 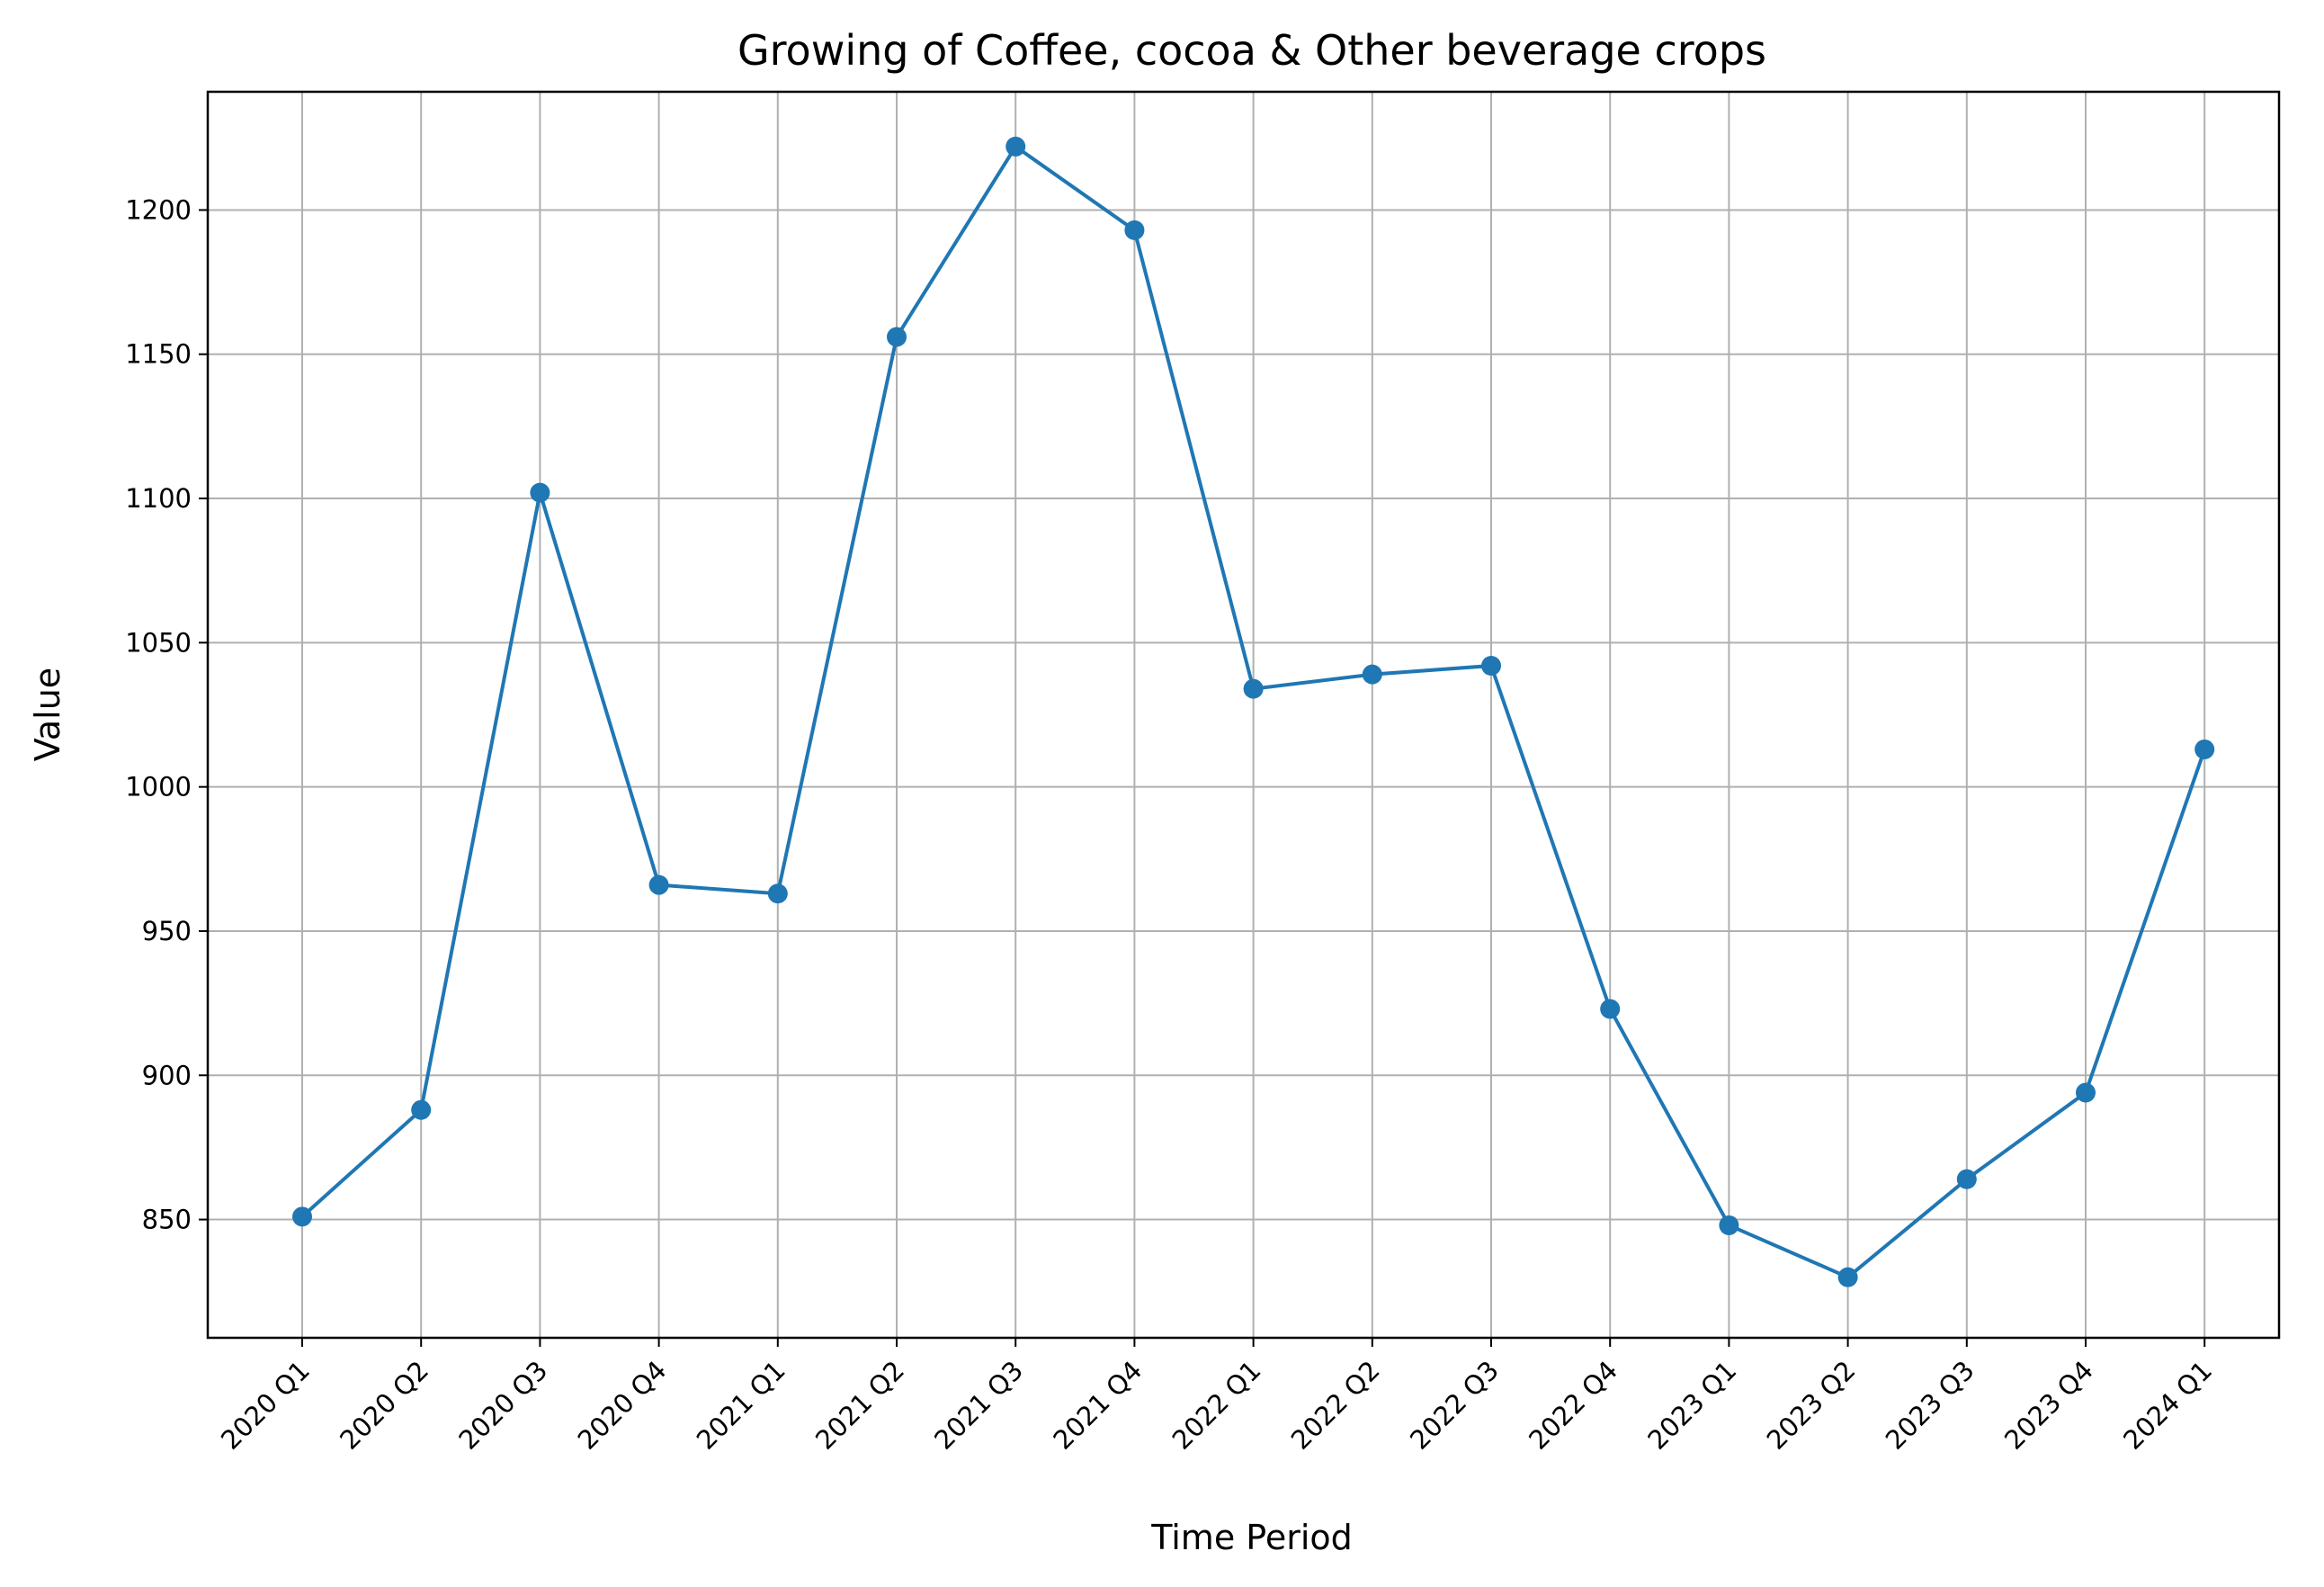 What do you see at coordinates (158, 209) in the screenshot?
I see `y-tick-label: 1200` at bounding box center [158, 209].